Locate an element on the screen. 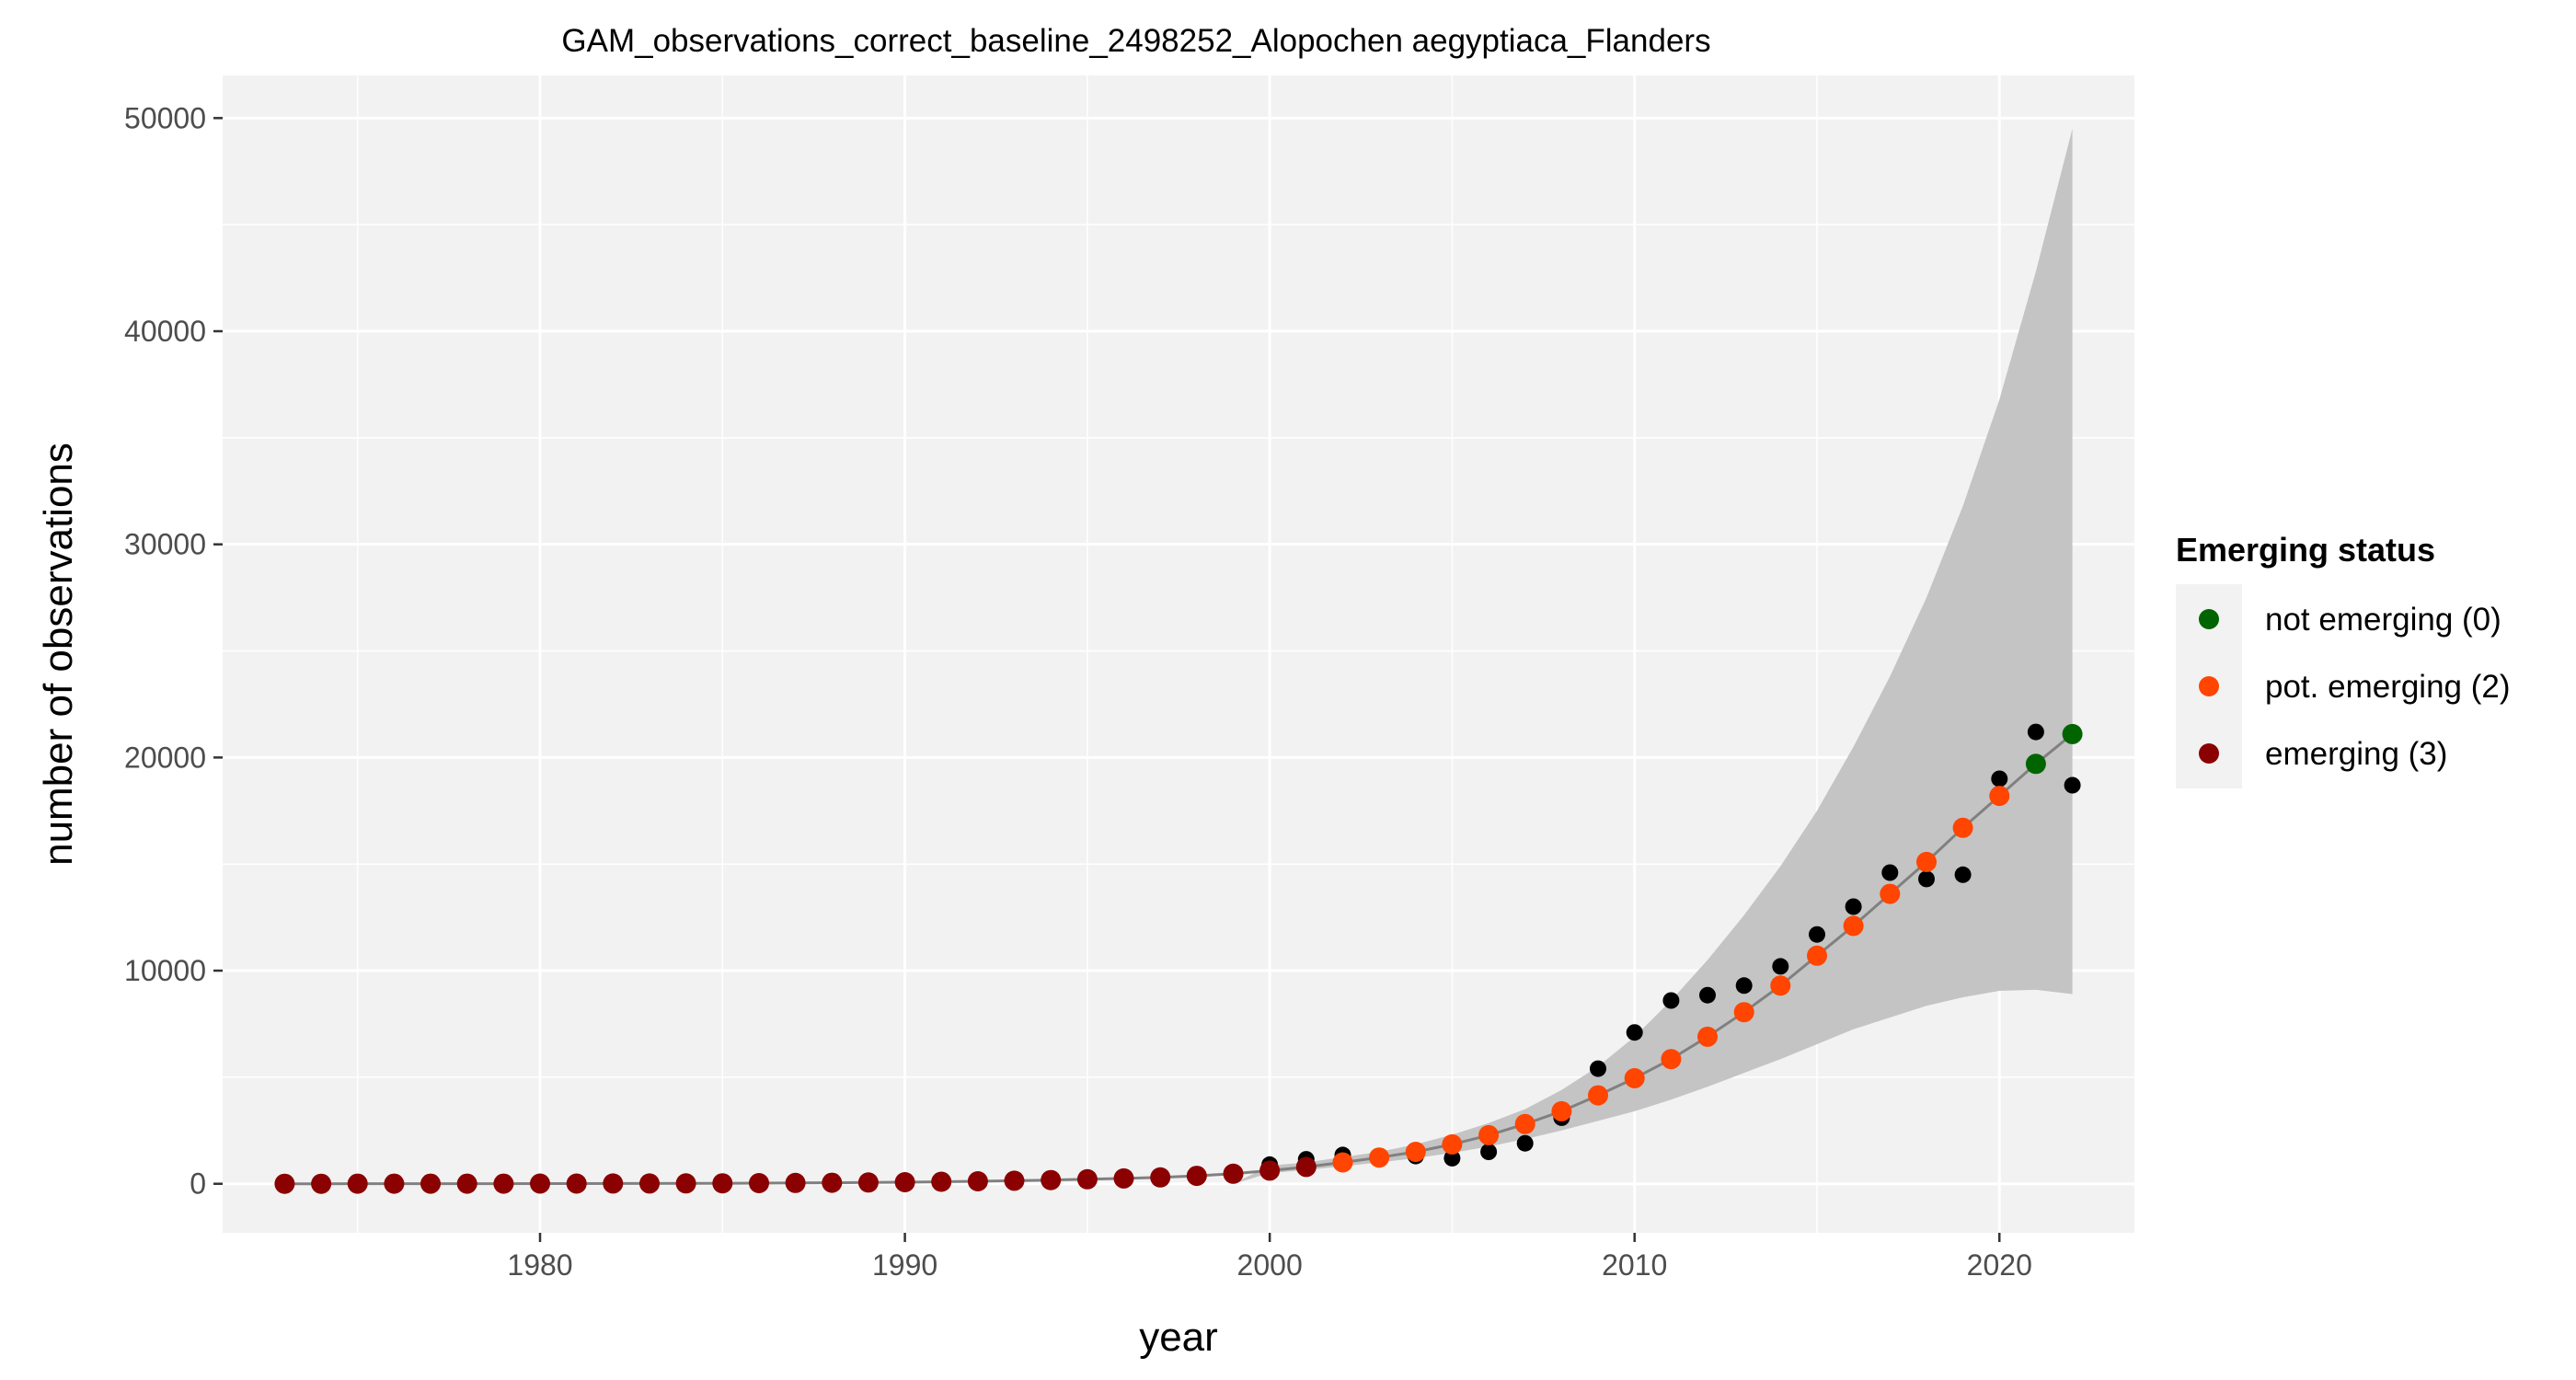  y-axis-title: number of observations is located at coordinates (58, 654).